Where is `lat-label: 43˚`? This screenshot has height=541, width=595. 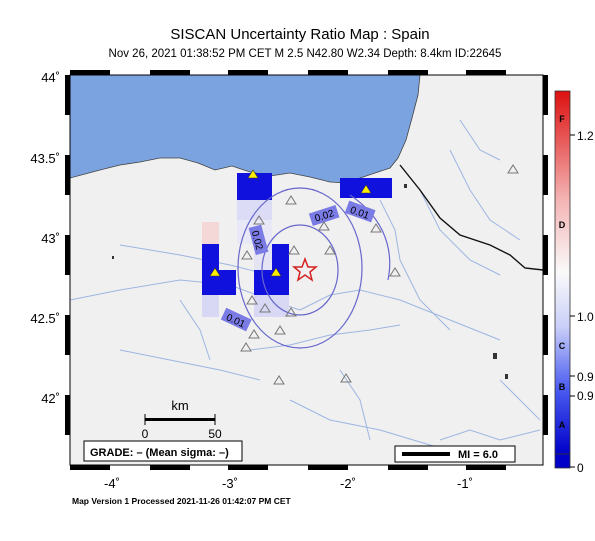
lat-label: 43˚ is located at coordinates (50, 238).